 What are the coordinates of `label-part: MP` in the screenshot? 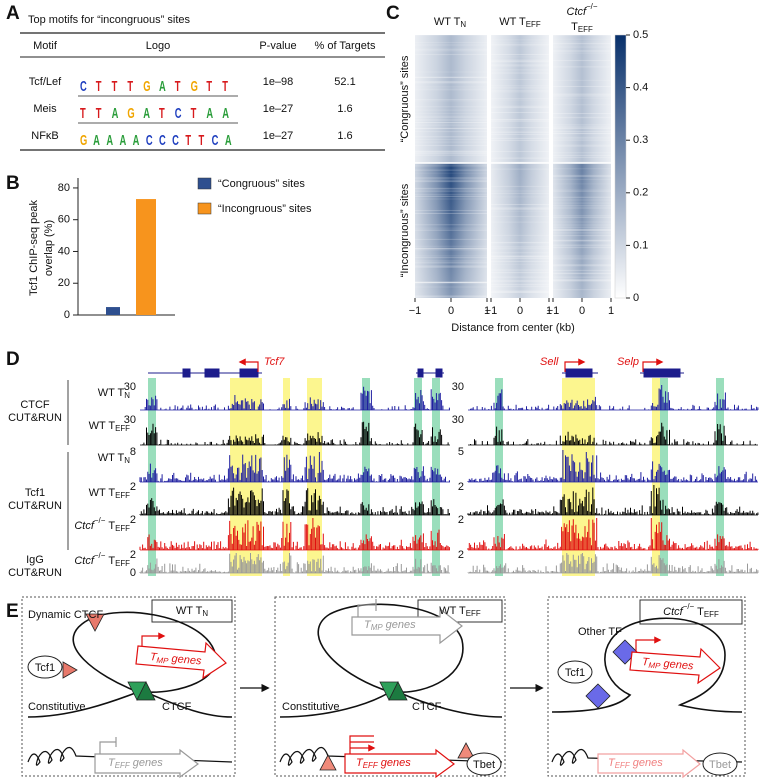 It's located at (162, 661).